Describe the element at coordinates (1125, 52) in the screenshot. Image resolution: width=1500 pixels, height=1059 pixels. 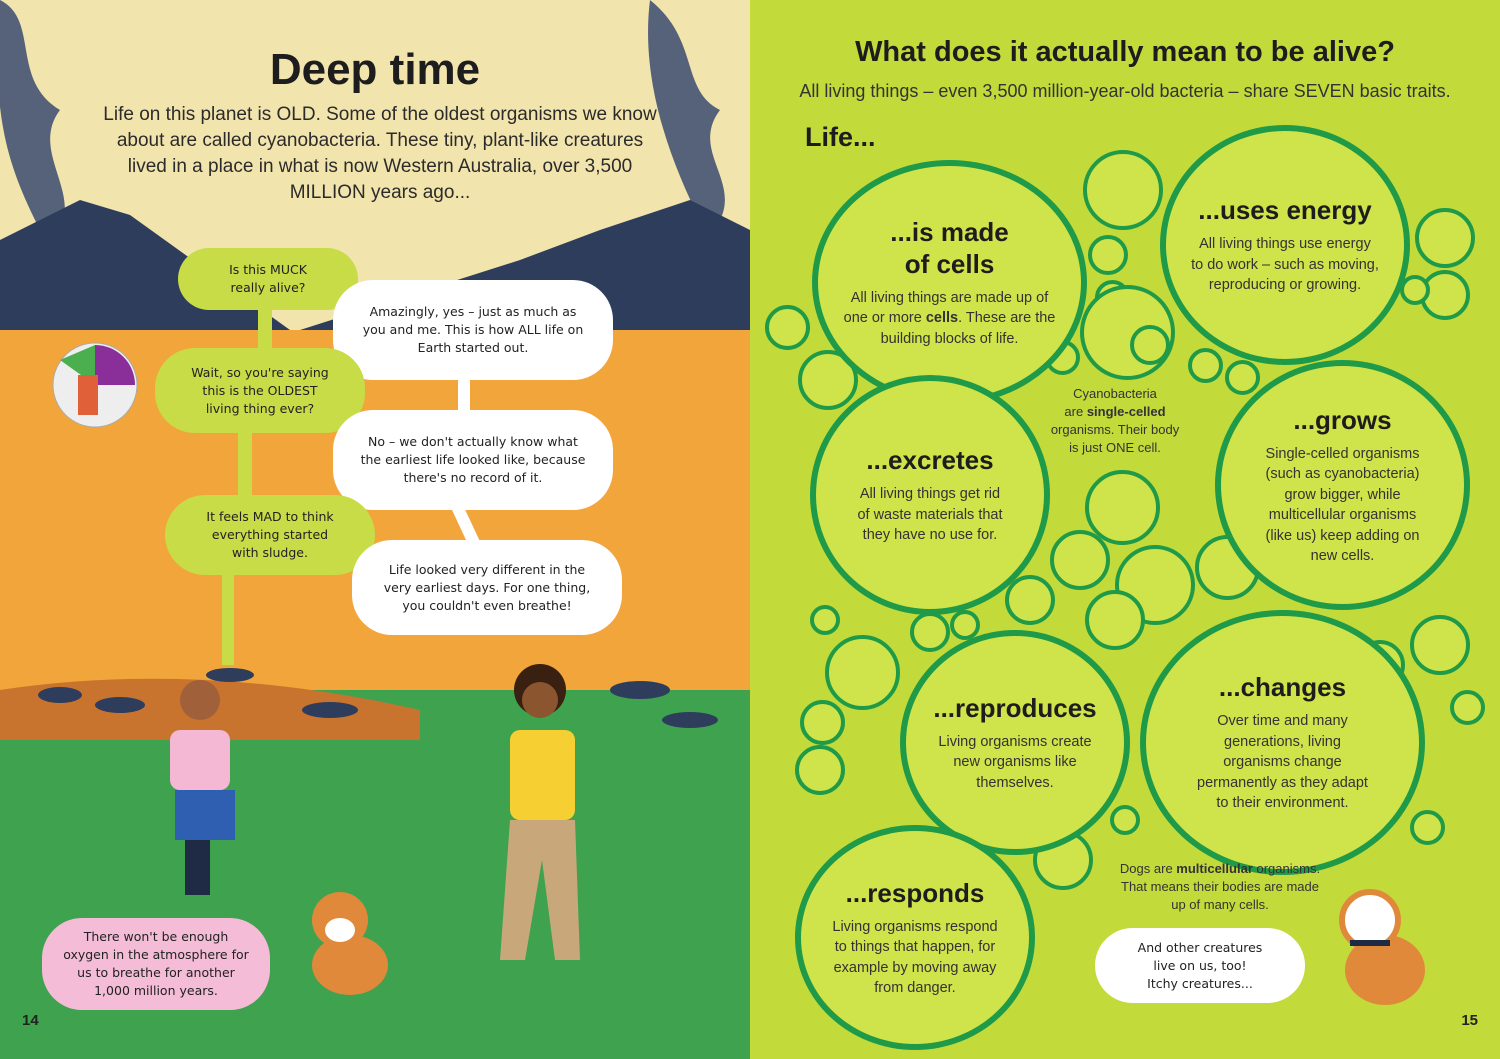
I see `page-title: What does it actually mean to be alive?` at that location.